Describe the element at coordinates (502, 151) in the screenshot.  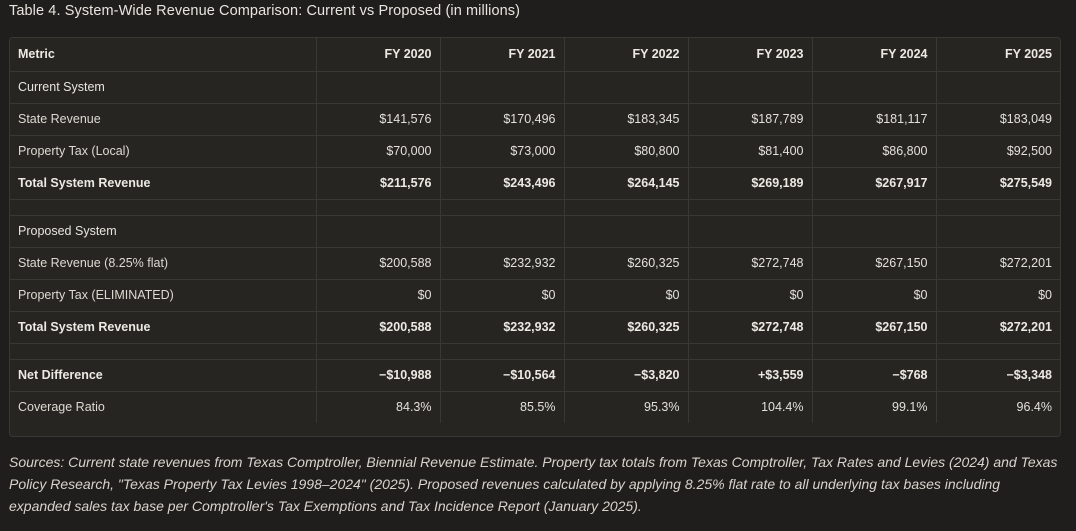
I see `table-cell: $73,000` at that location.